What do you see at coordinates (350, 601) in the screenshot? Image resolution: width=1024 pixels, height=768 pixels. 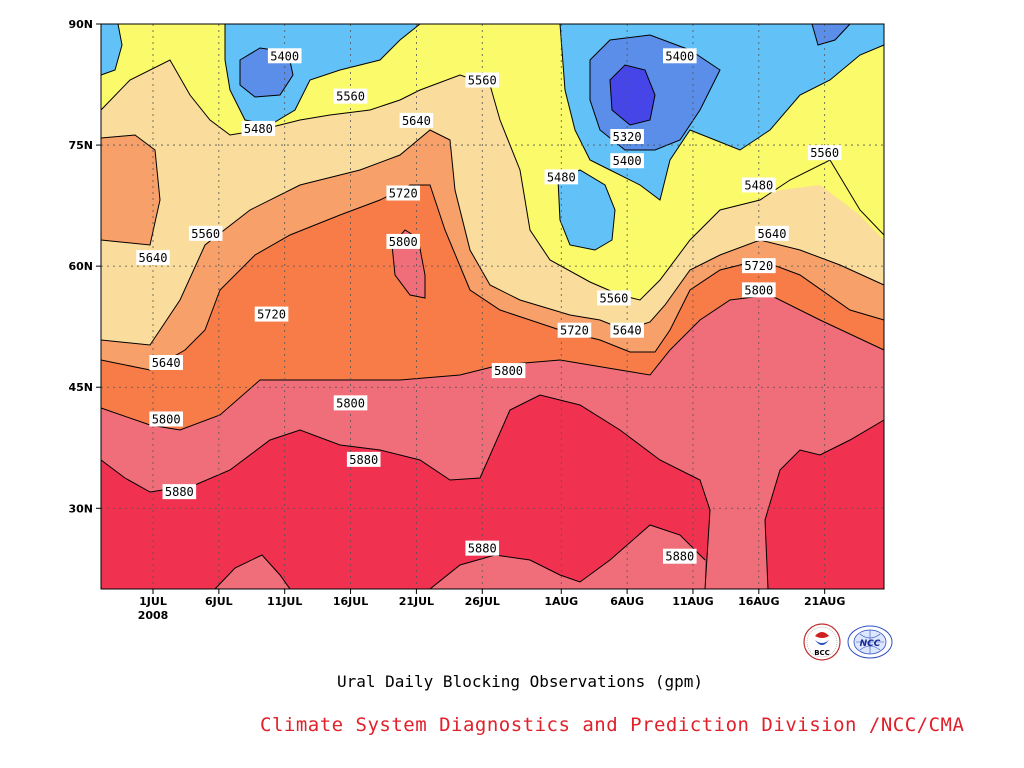 I see `x-tick-label: 16JUL` at bounding box center [350, 601].